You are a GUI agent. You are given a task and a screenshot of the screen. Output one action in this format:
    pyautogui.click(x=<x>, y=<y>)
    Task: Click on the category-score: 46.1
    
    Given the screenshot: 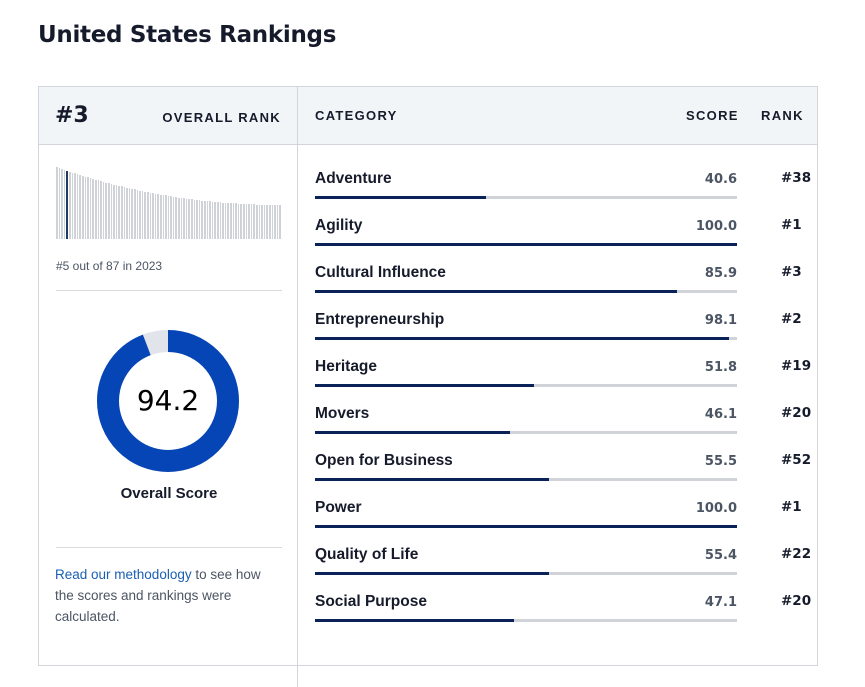 What is the action you would take?
    pyautogui.click(x=720, y=414)
    